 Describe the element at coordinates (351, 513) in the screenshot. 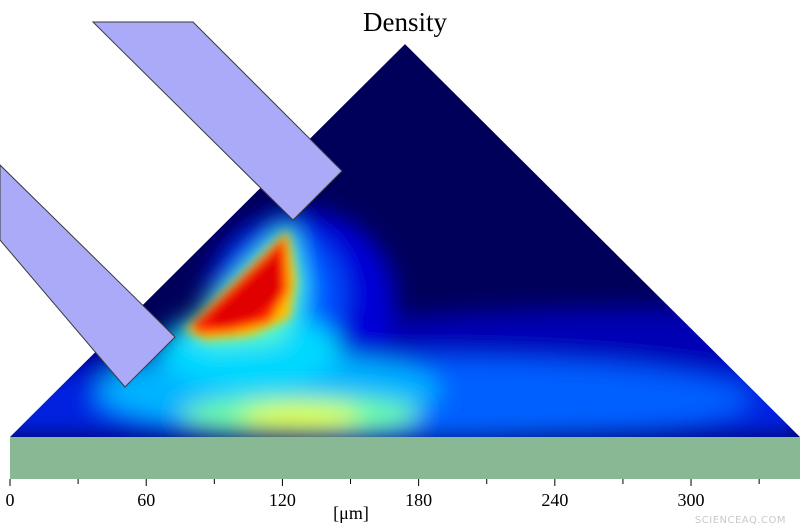

I see `x-axis-unit-label: [μm]` at that location.